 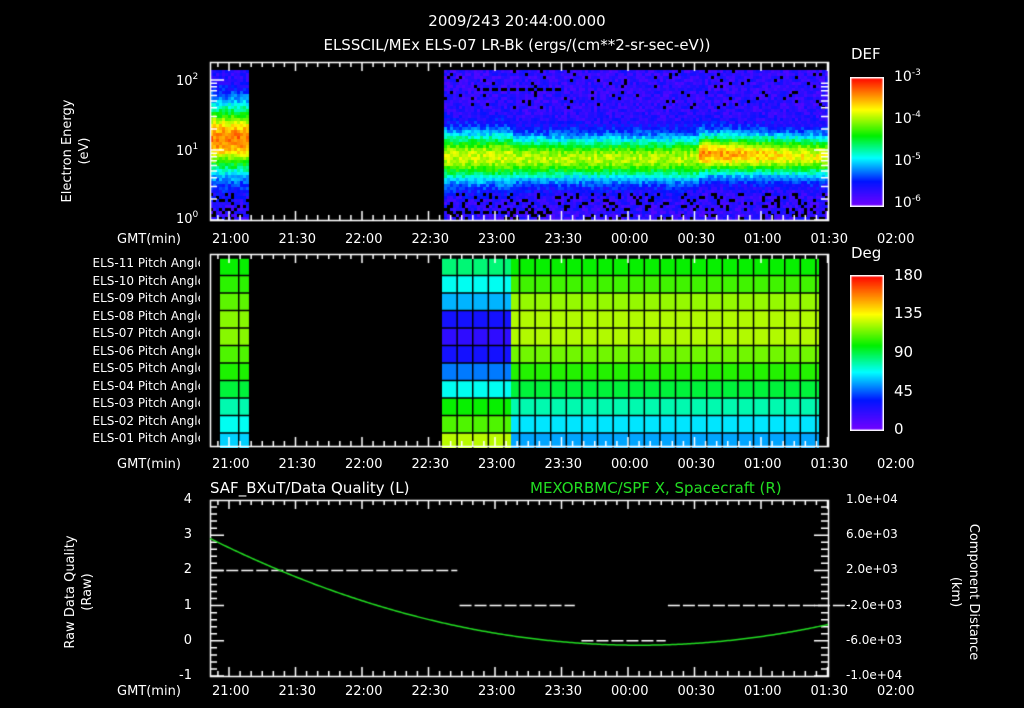 What do you see at coordinates (872, 534) in the screenshot?
I see `quality-right-ytick: 6.0e+03` at bounding box center [872, 534].